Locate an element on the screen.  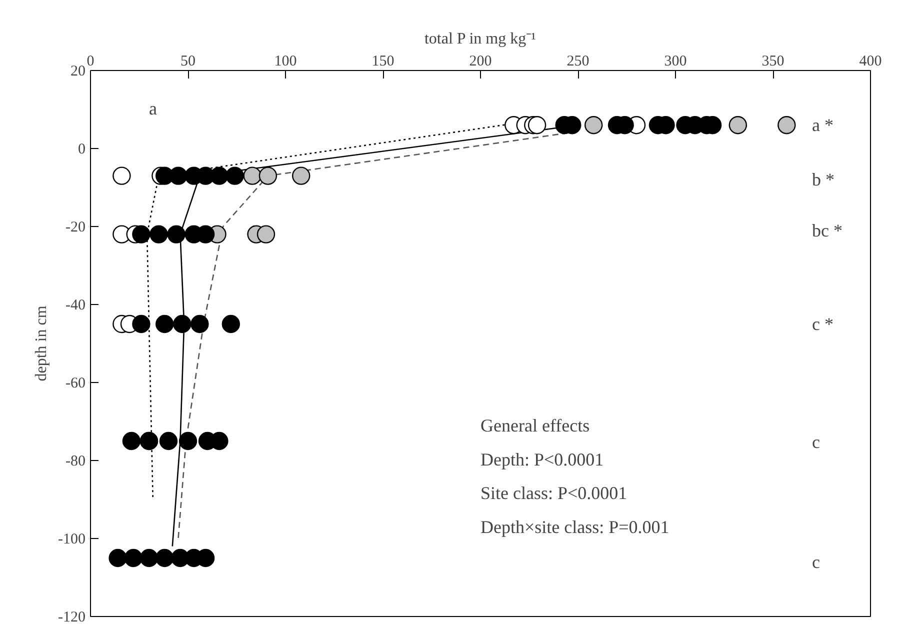
y-tick-label: -20 is located at coordinates (76, 228).